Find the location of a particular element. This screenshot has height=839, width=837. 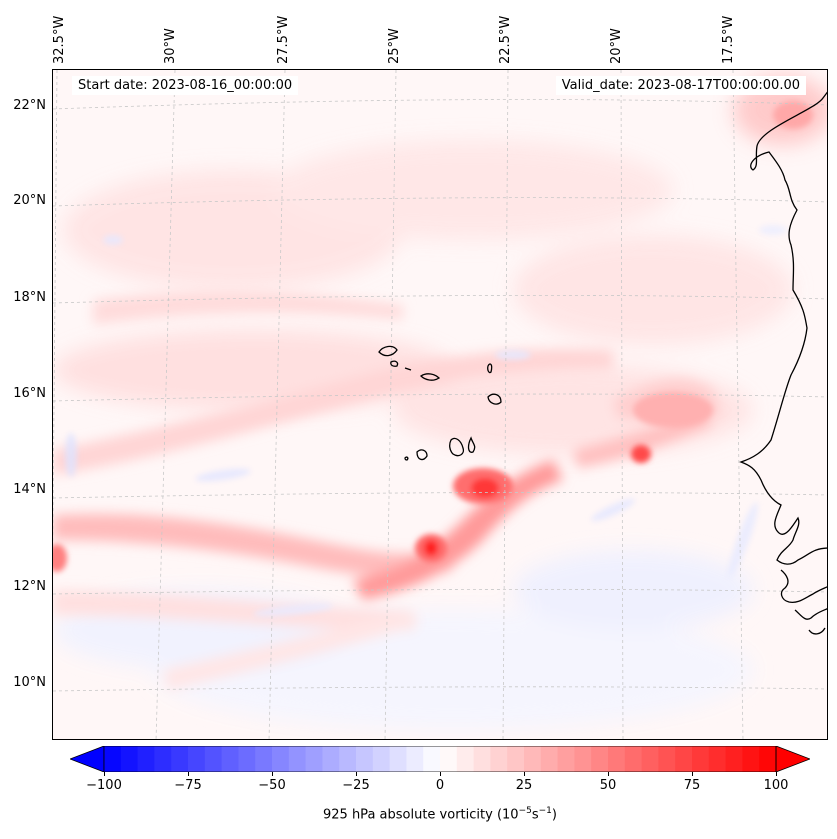

island-sao-nicolau is located at coordinates (430, 377).